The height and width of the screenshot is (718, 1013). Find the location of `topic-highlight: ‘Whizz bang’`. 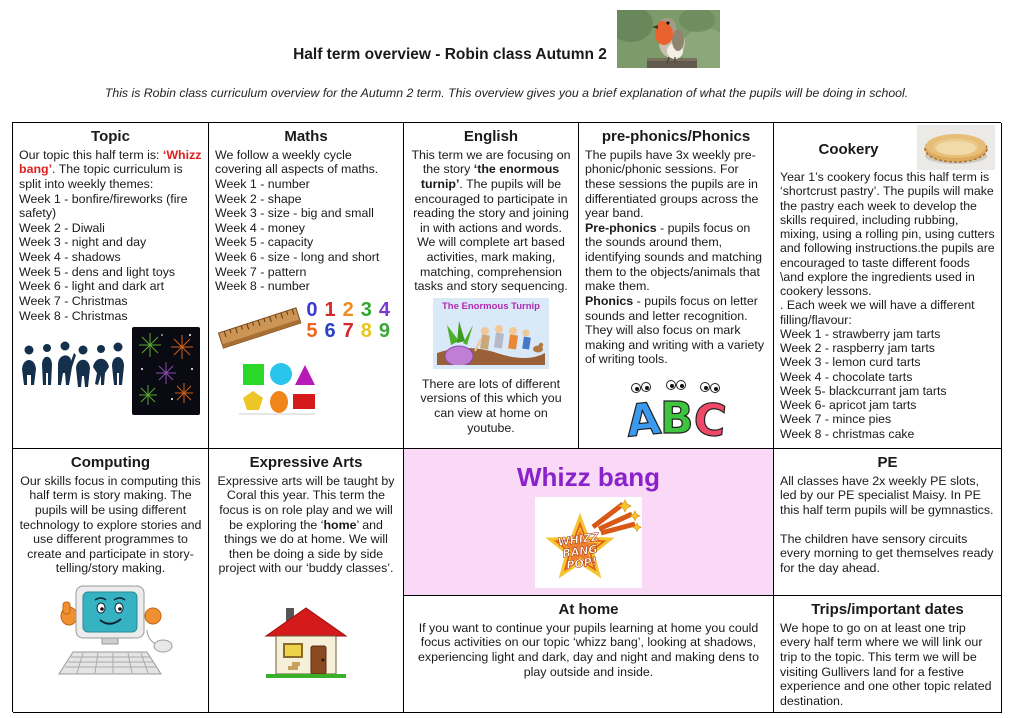

topic-highlight: ‘Whizz bang’ is located at coordinates (110, 162).